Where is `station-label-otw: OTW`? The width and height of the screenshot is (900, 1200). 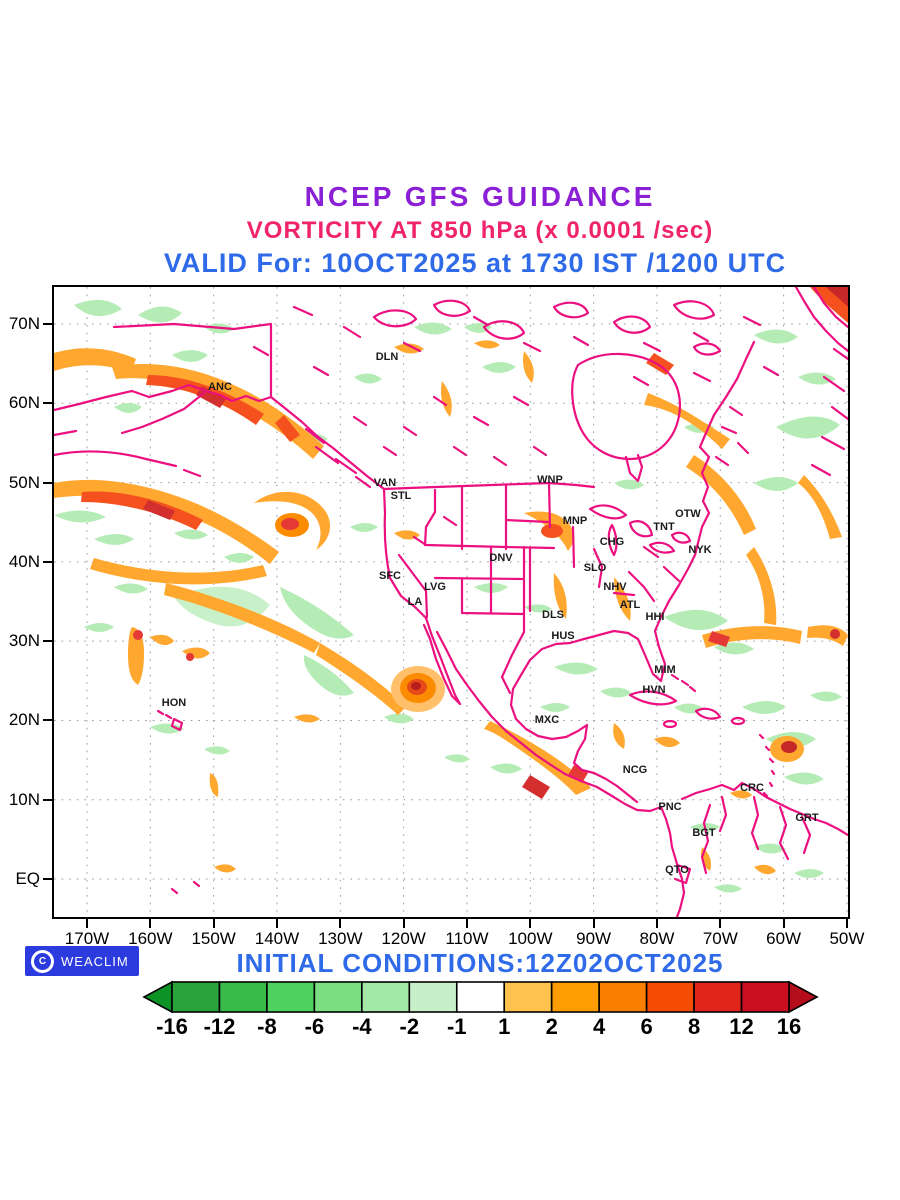 station-label-otw: OTW is located at coordinates (688, 514).